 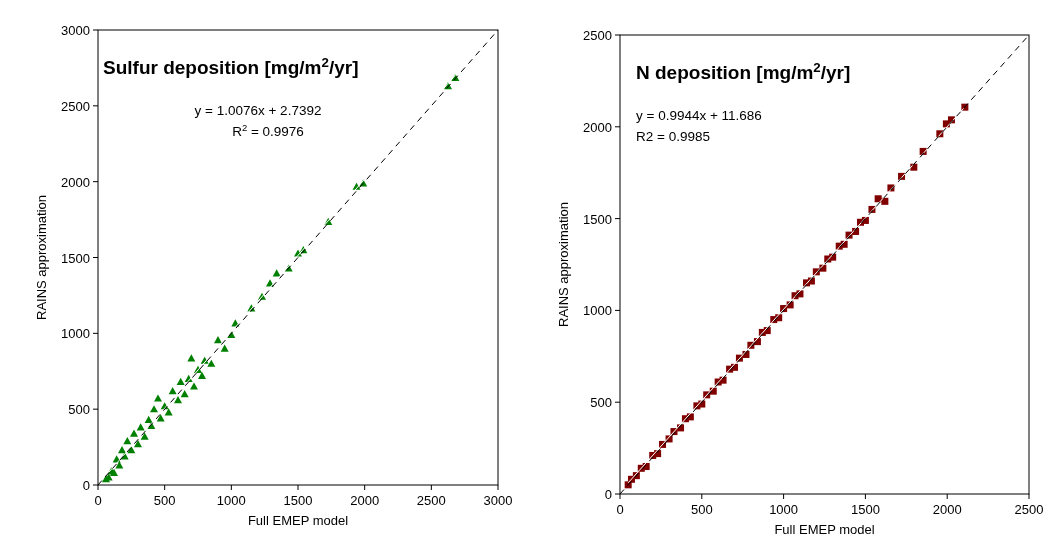 What do you see at coordinates (75, 30) in the screenshot?
I see `y-tick-label: 3000` at bounding box center [75, 30].